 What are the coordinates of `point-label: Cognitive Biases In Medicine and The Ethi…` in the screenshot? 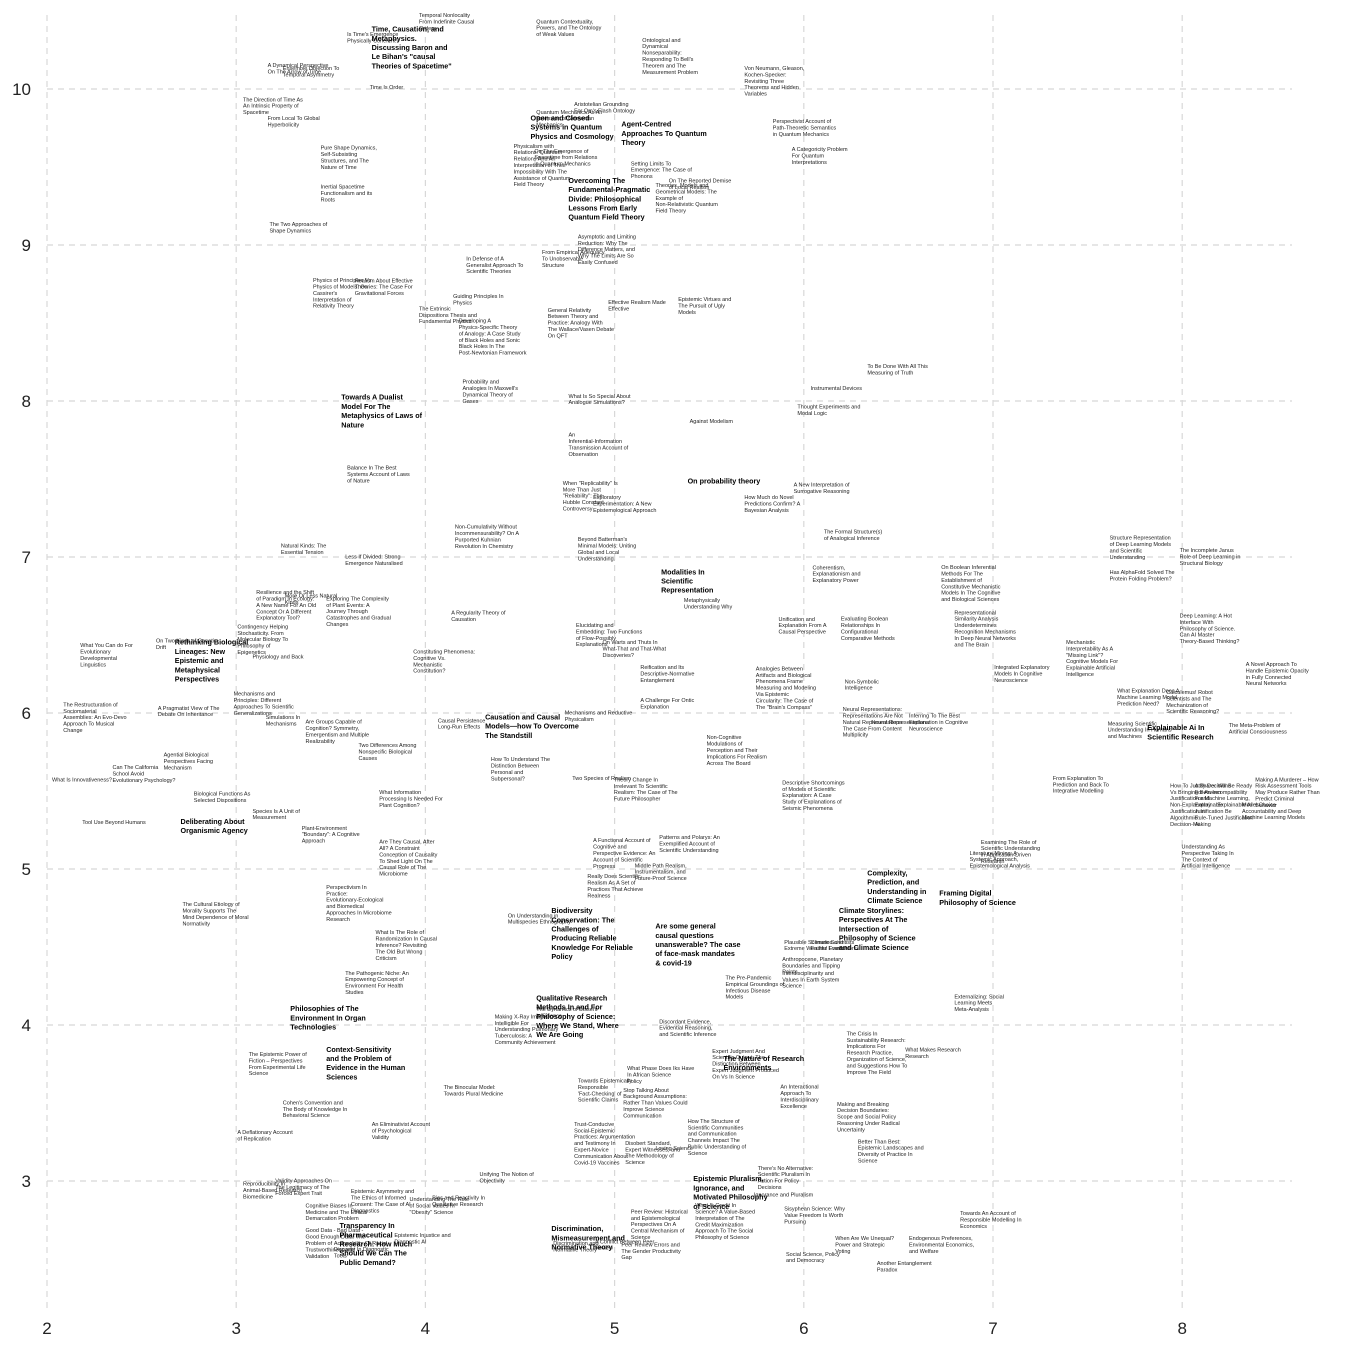 It's located at (337, 1212).